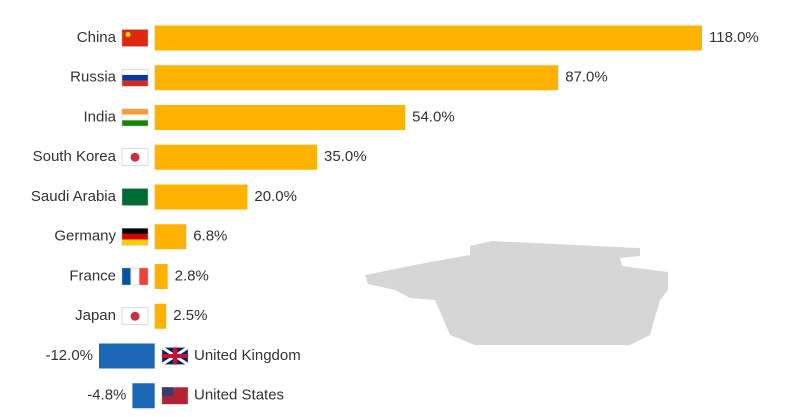  I want to click on value-label: 20.0%, so click(275, 196).